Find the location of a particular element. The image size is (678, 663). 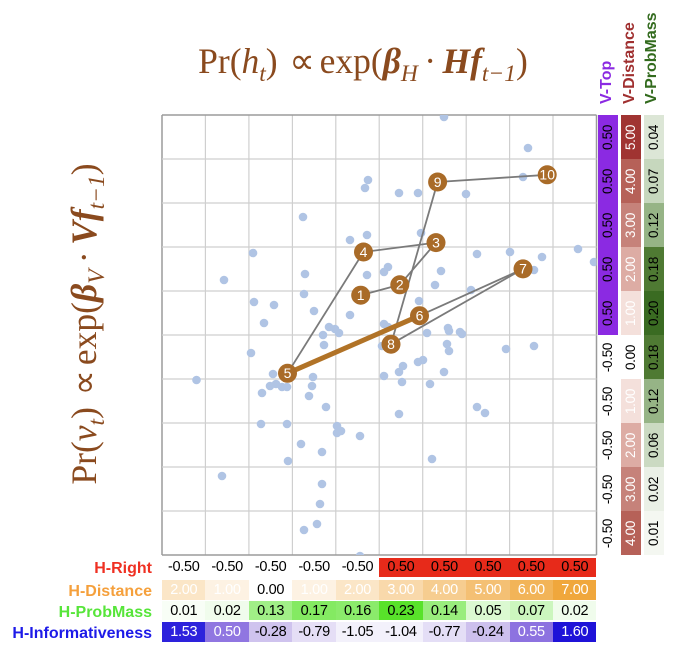

svg-text: 10 is located at coordinates (547, 175).